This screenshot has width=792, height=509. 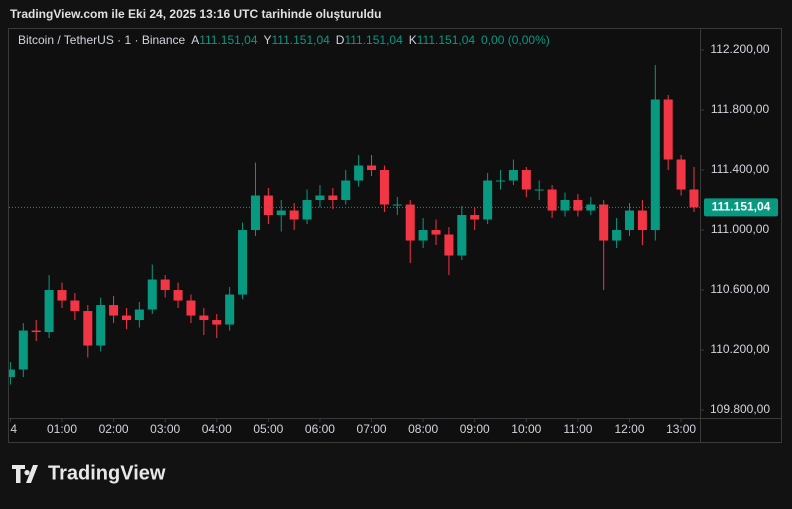 What do you see at coordinates (739, 49) in the screenshot?
I see `y-tick-label: 112.200,00` at bounding box center [739, 49].